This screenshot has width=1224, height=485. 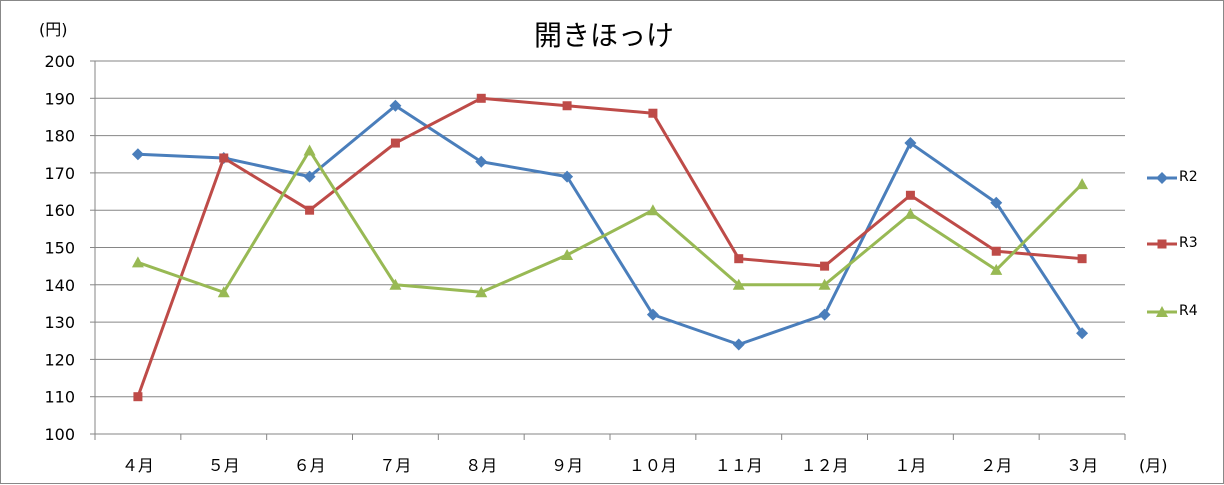 I want to click on y-tick-label: 200, so click(x=59, y=61).